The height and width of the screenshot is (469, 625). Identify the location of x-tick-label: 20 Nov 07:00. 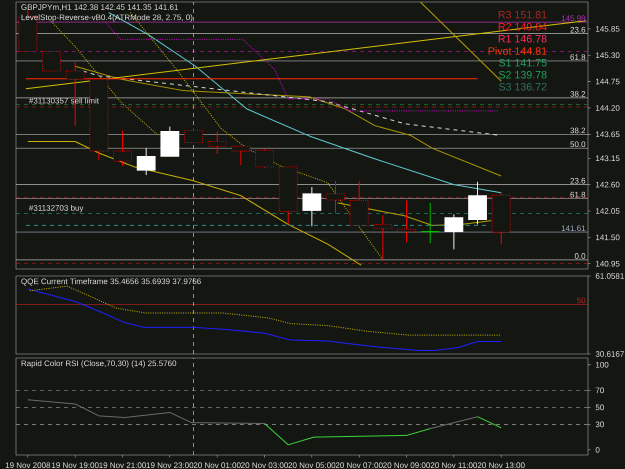
(359, 465).